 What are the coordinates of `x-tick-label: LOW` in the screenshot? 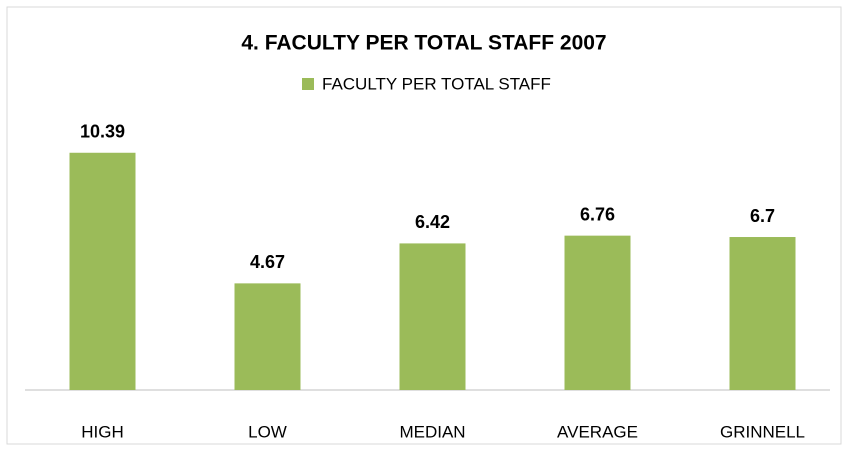 It's located at (267, 431).